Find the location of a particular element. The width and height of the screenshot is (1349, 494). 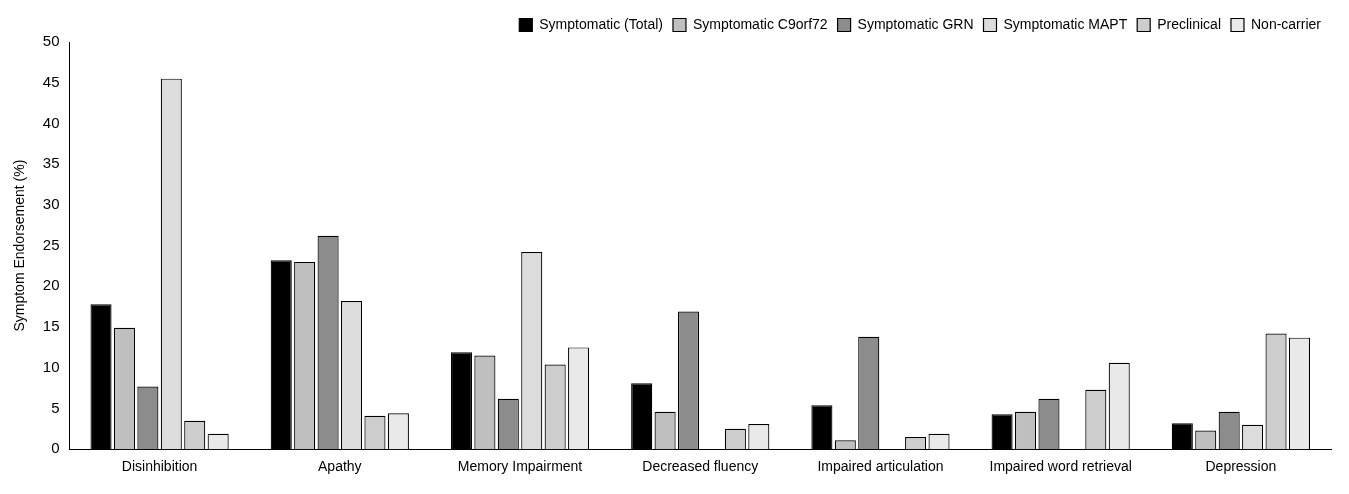

y-tick-label: 40 is located at coordinates (51, 122).